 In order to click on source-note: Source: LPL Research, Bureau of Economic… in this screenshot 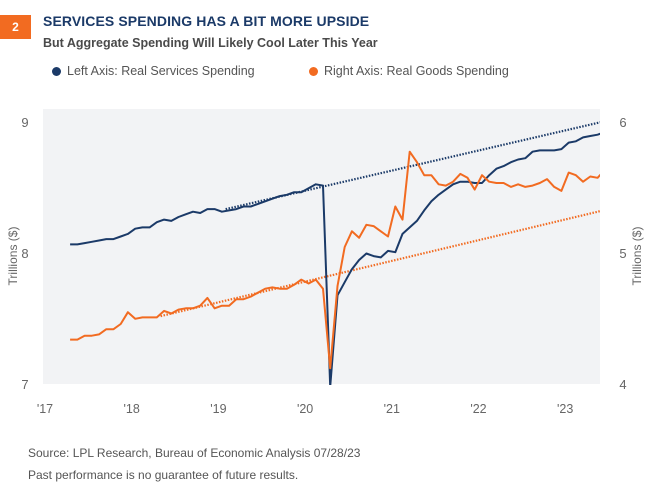, I will do `click(194, 453)`.